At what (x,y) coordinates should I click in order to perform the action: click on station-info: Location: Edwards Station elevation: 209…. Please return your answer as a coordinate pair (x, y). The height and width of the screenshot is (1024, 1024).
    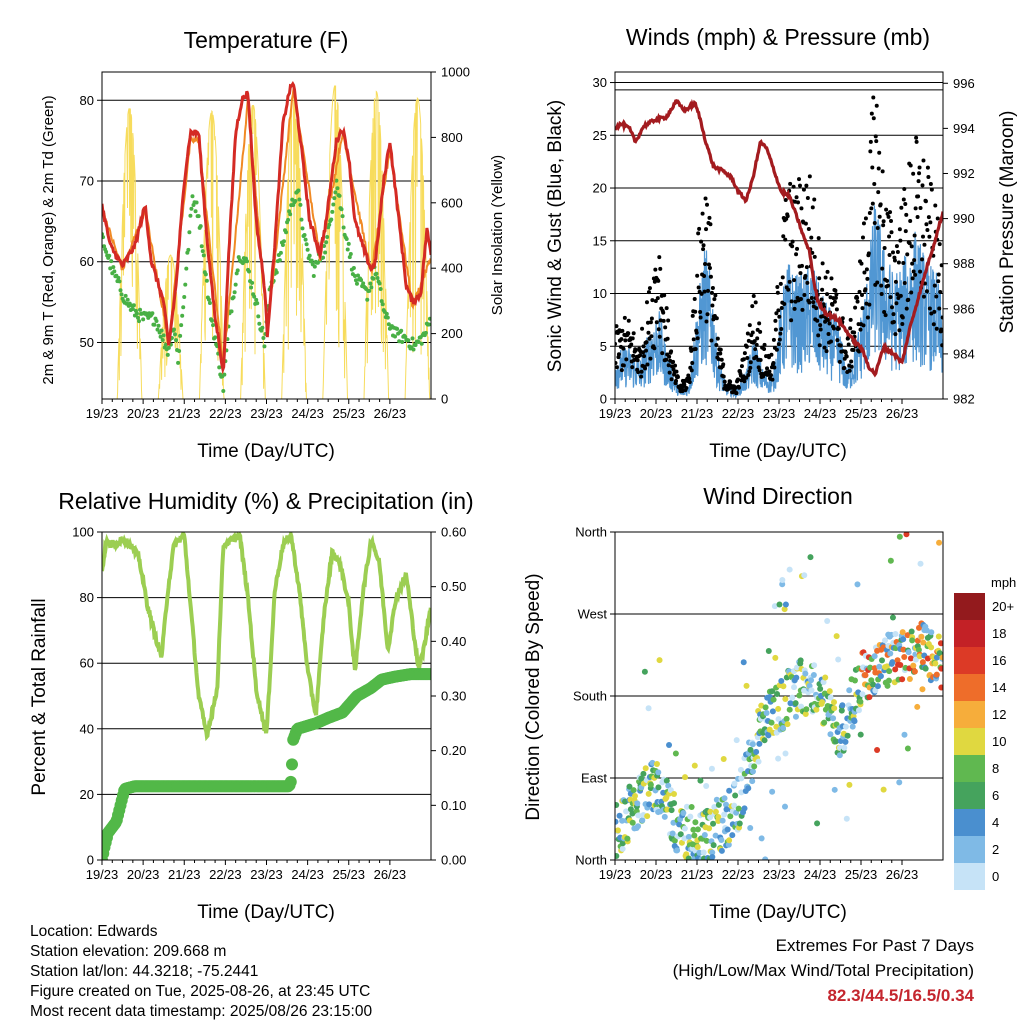
    Looking at the image, I should click on (201, 972).